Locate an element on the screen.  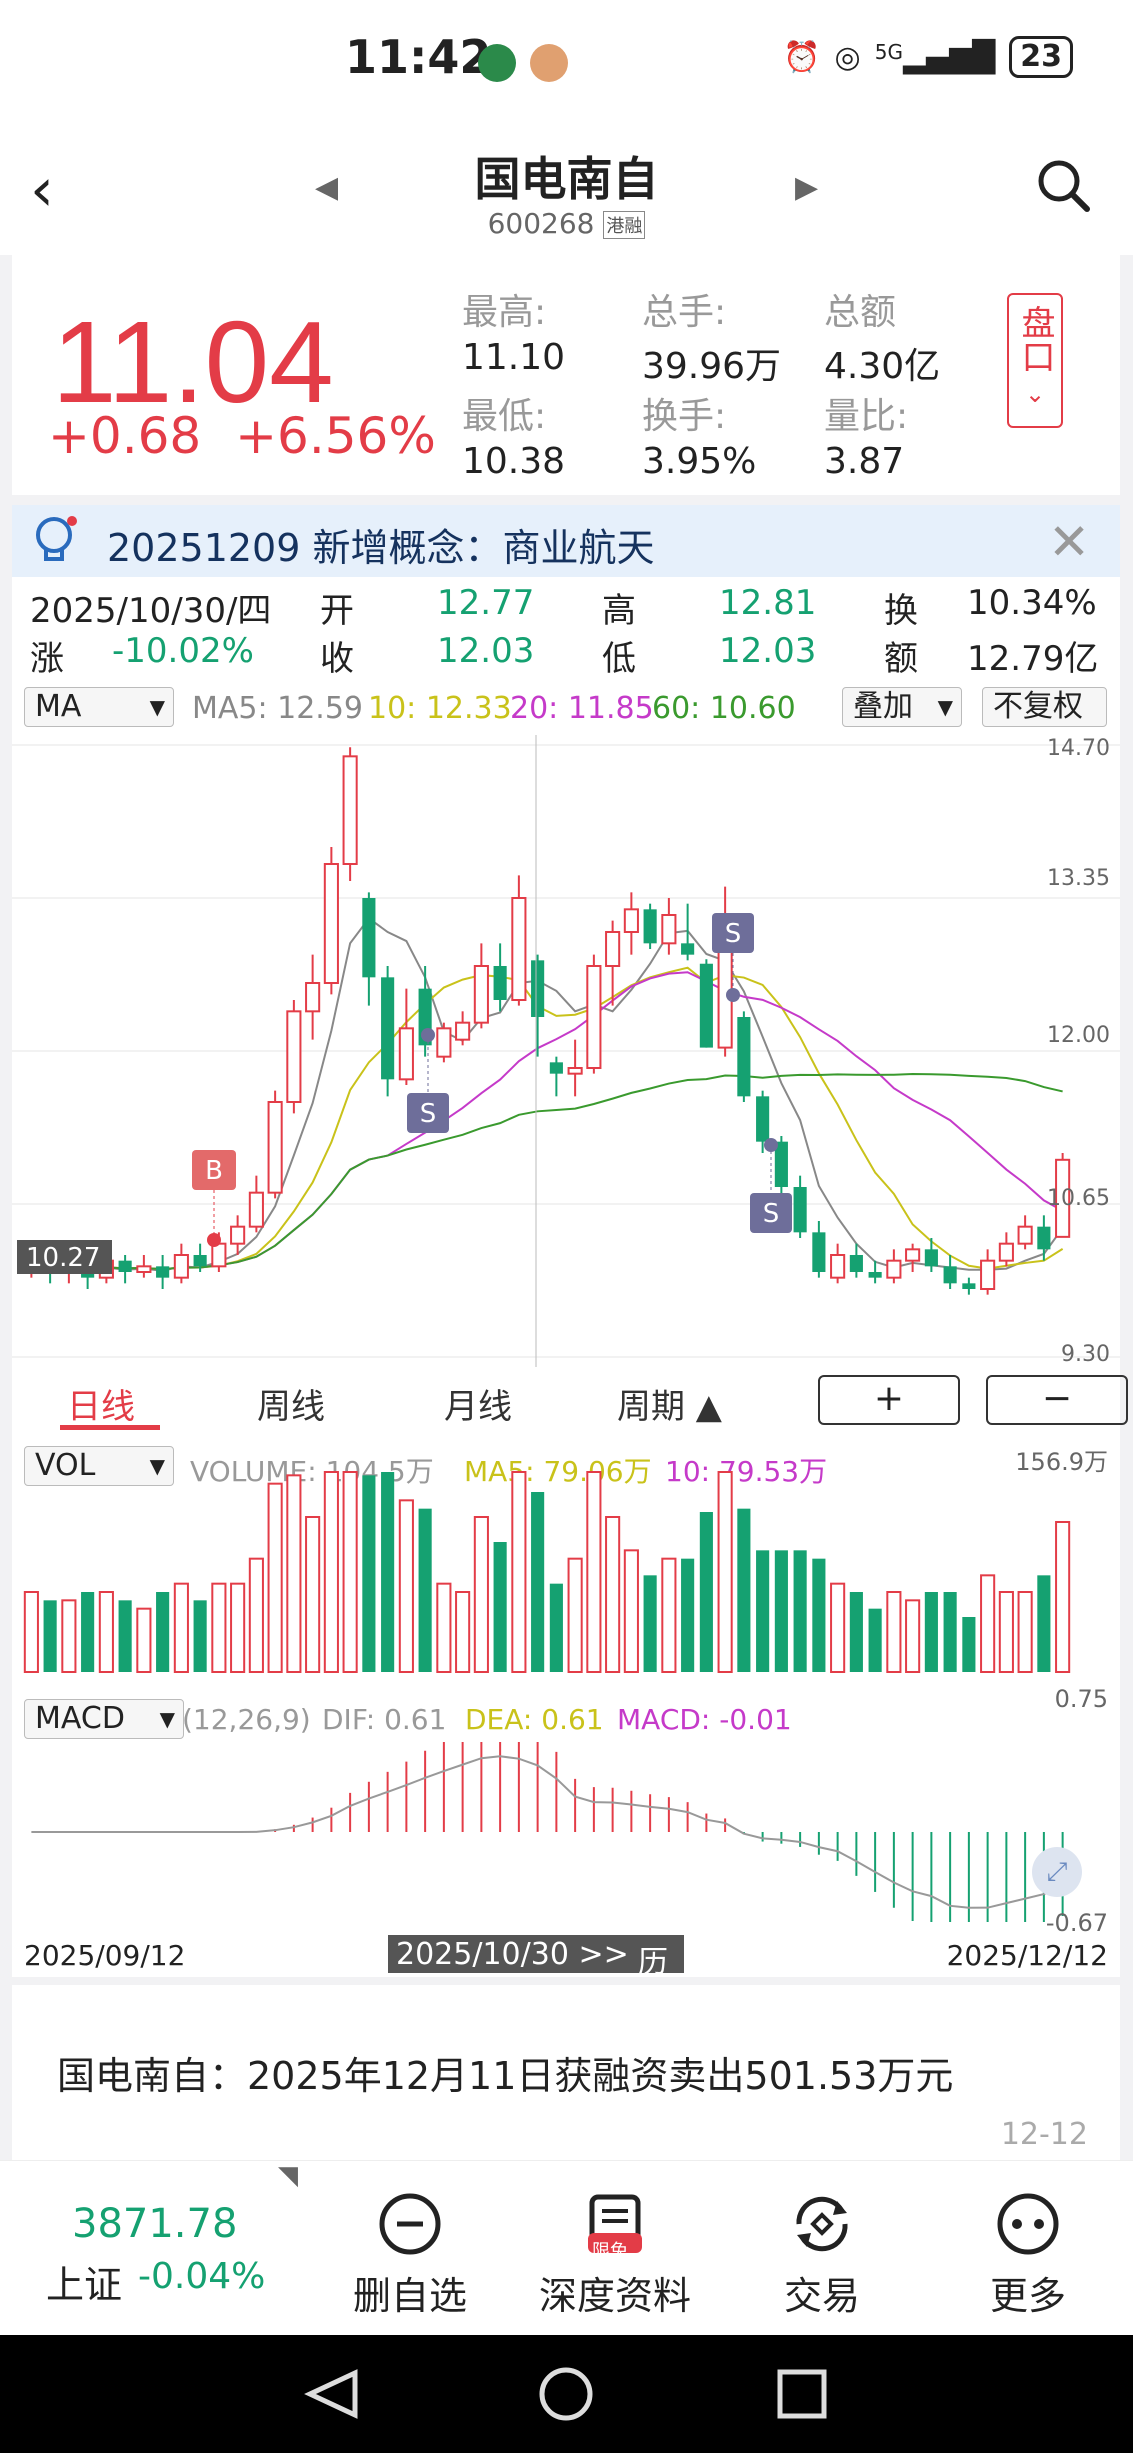
amount-value: 12.79亿 is located at coordinates (1033, 659).